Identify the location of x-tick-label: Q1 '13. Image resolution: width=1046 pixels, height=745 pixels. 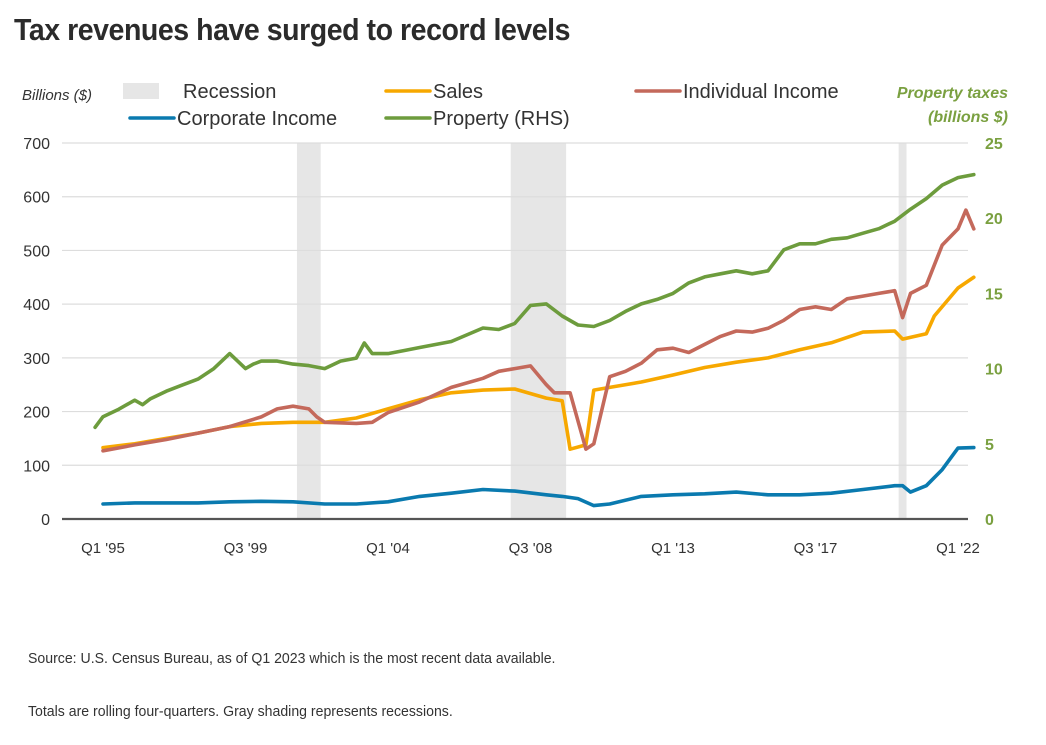
(673, 548).